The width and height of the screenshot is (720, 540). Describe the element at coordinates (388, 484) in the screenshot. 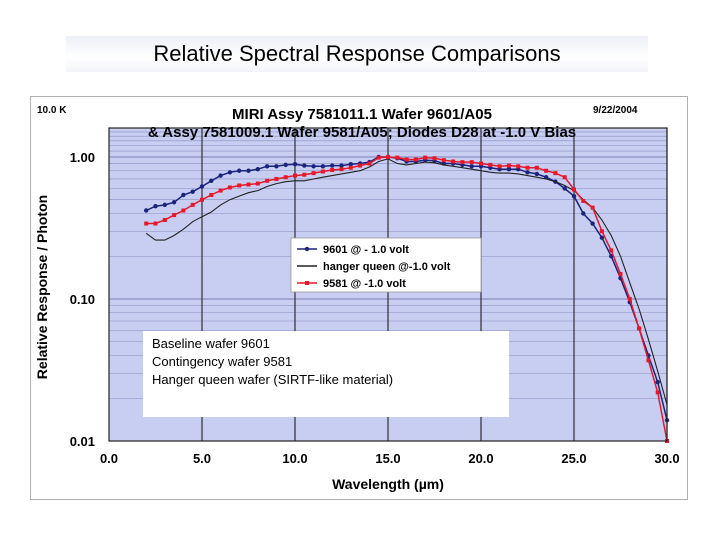

I see `x-axis-label: Wavelength (µm)` at that location.